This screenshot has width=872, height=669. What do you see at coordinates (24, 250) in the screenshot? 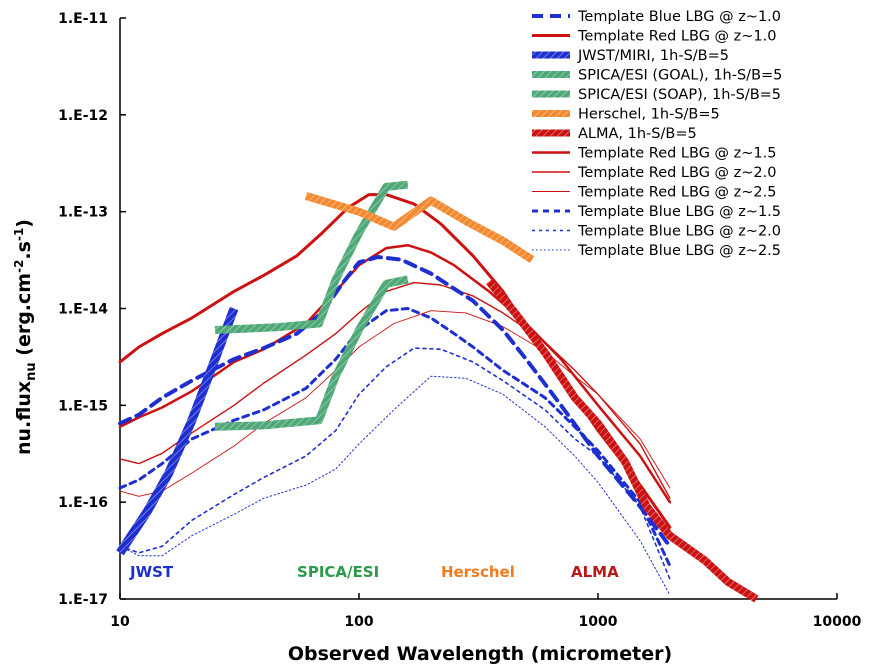
I see `y-axis-title-mid: .s` at bounding box center [24, 250].